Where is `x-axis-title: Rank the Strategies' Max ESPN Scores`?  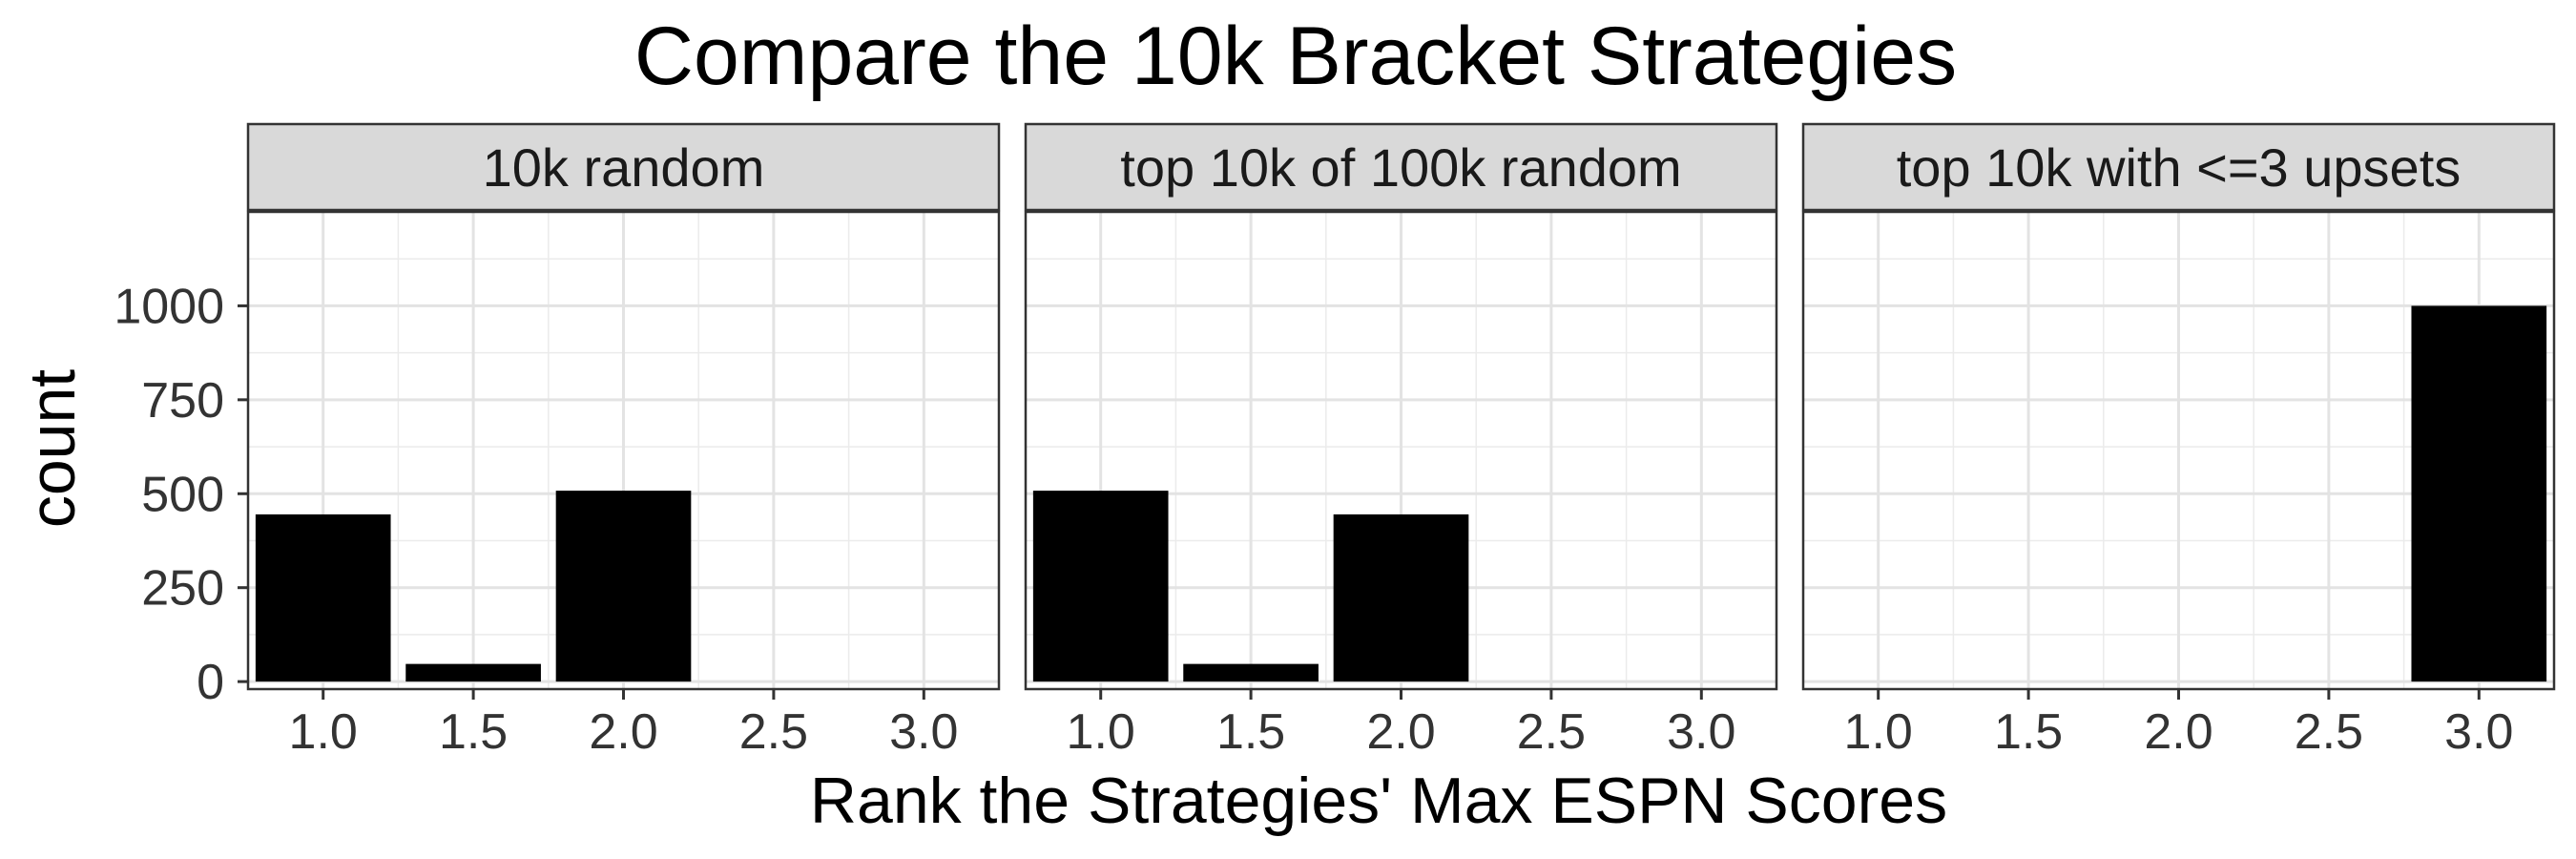 x-axis-title: Rank the Strategies' Max ESPN Scores is located at coordinates (1378, 801).